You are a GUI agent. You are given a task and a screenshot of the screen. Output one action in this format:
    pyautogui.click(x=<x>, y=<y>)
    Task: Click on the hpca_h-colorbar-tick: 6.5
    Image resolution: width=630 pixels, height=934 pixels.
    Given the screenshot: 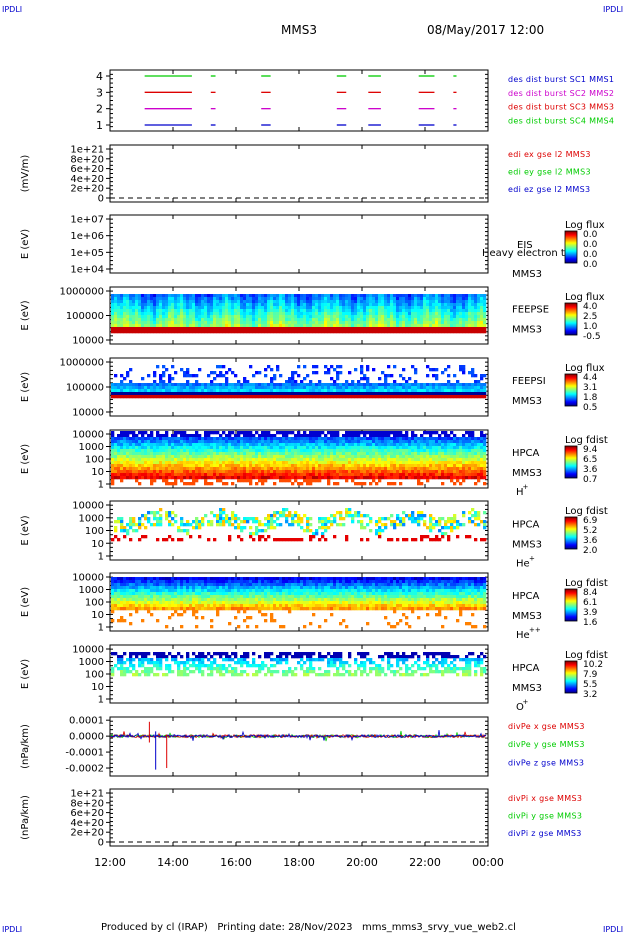 What is the action you would take?
    pyautogui.click(x=590, y=460)
    